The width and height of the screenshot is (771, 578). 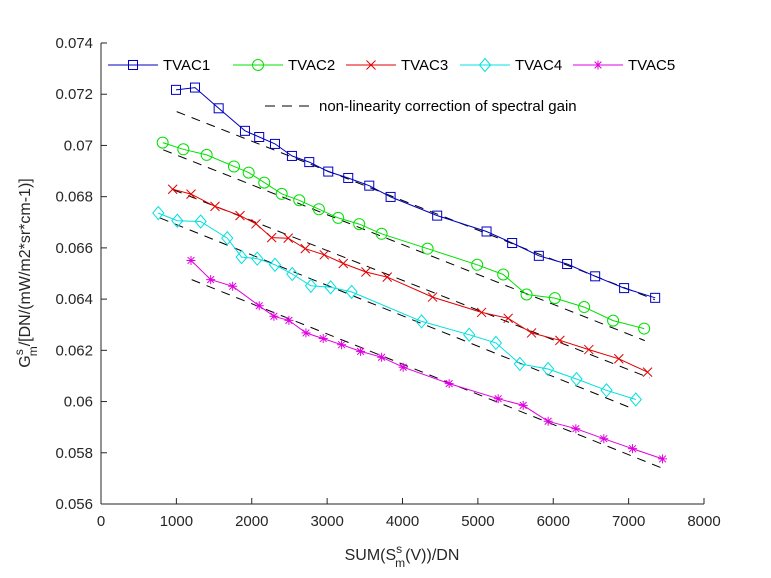 What do you see at coordinates (553, 521) in the screenshot?
I see `x-tick-label: 6000` at bounding box center [553, 521].